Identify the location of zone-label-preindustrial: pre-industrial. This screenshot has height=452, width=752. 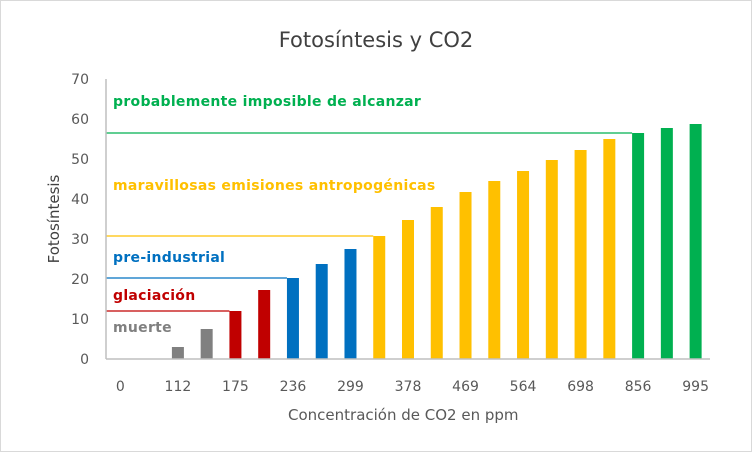
(169, 258).